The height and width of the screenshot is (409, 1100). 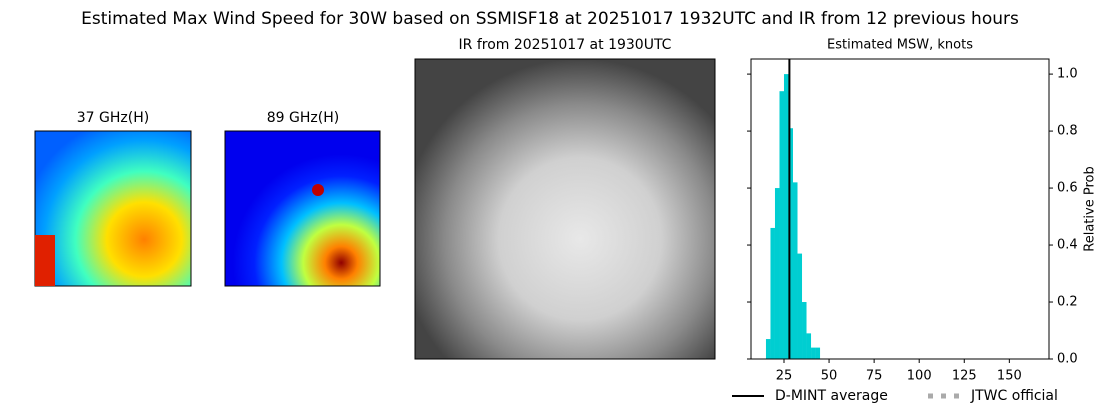 What do you see at coordinates (1067, 131) in the screenshot?
I see `y-tick-label: 0.8` at bounding box center [1067, 131].